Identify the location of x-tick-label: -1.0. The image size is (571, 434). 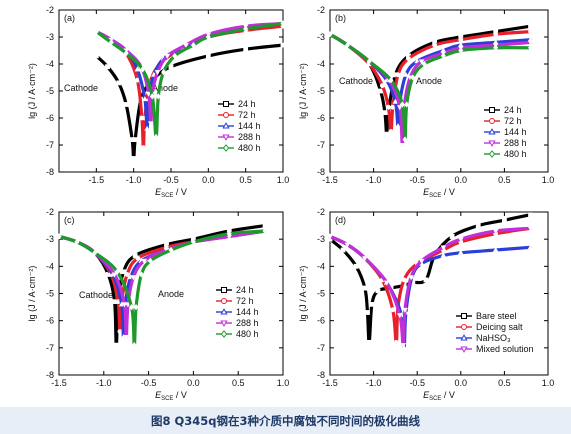
(374, 383).